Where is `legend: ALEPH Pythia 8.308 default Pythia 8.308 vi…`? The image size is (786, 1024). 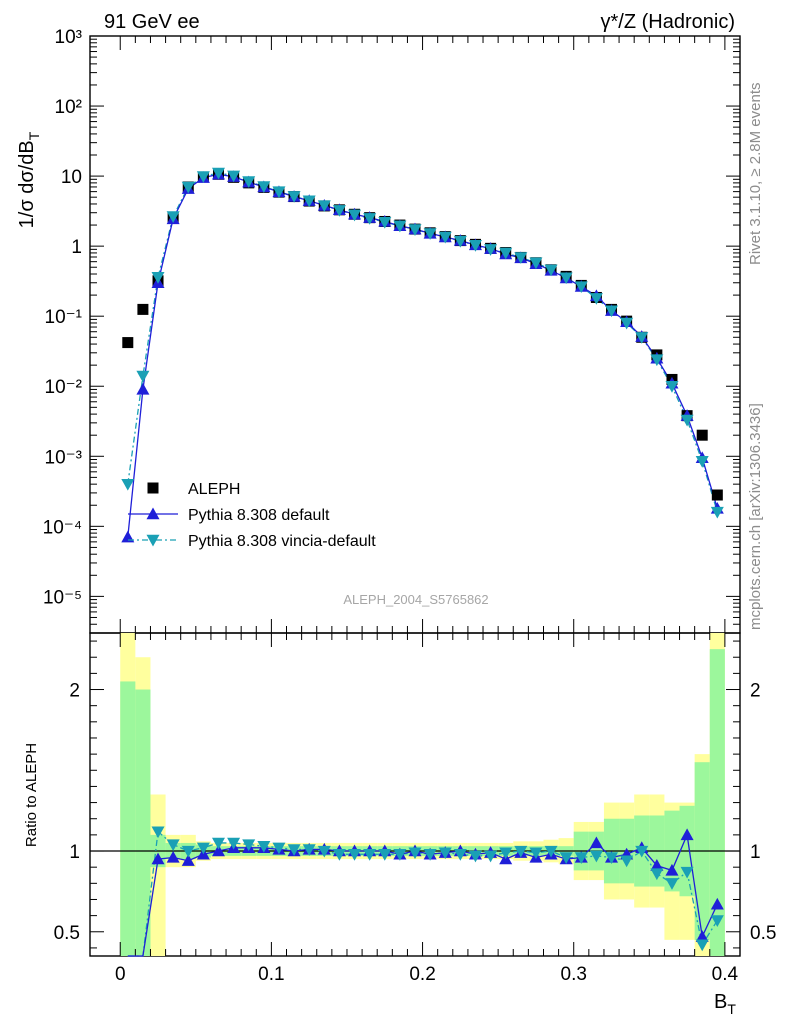 legend: ALEPH Pythia 8.308 default Pythia 8.308 vi… is located at coordinates (252, 515).